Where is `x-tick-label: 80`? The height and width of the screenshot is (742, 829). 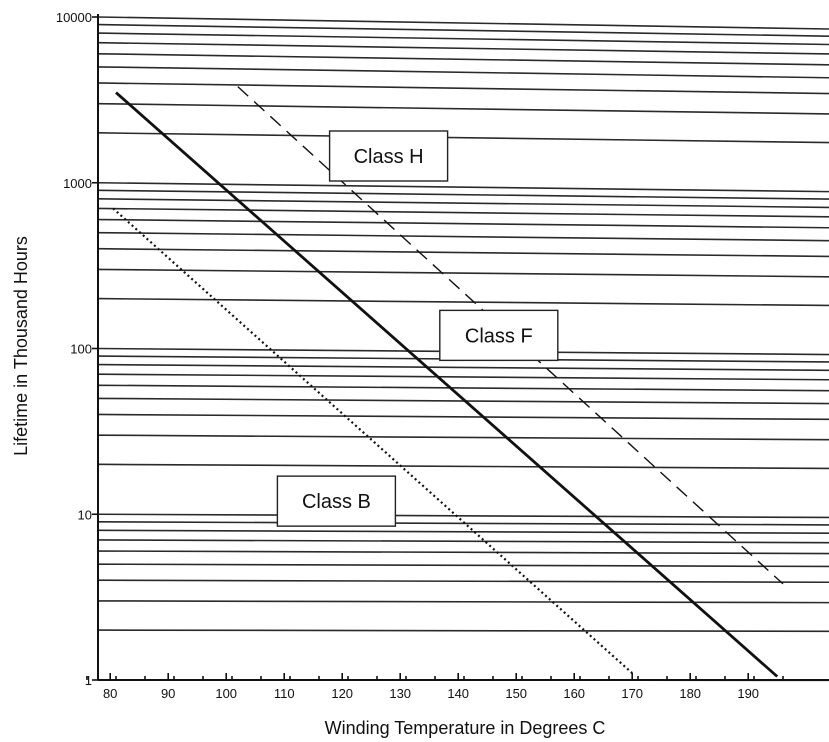 x-tick-label: 80 is located at coordinates (110, 693).